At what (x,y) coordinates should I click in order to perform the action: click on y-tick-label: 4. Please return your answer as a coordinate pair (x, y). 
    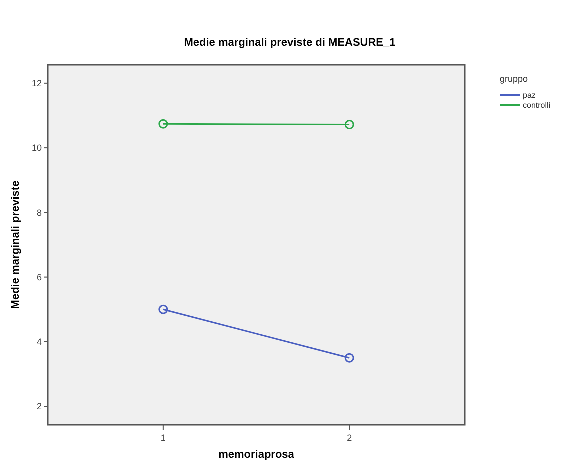
    Looking at the image, I should click on (39, 342).